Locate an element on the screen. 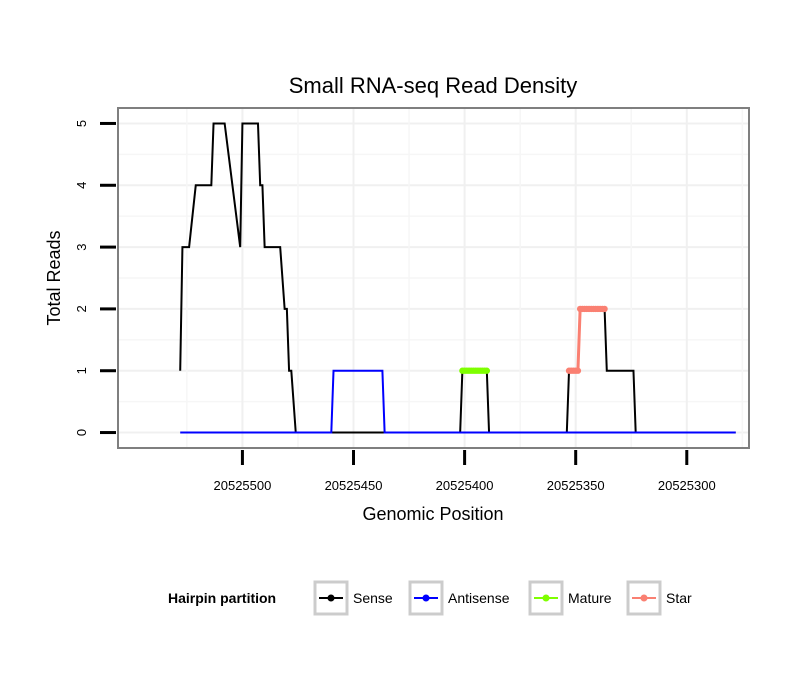 The width and height of the screenshot is (810, 690). legend-entry-sense: Sense is located at coordinates (353, 598).